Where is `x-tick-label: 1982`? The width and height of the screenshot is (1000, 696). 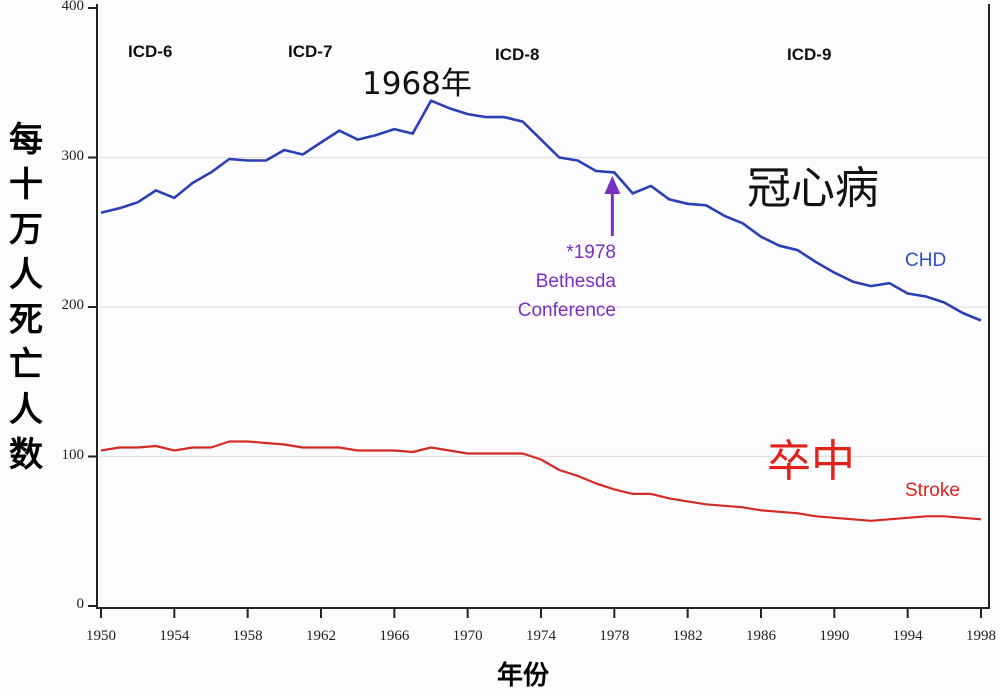
x-tick-label: 1982 is located at coordinates (687, 636).